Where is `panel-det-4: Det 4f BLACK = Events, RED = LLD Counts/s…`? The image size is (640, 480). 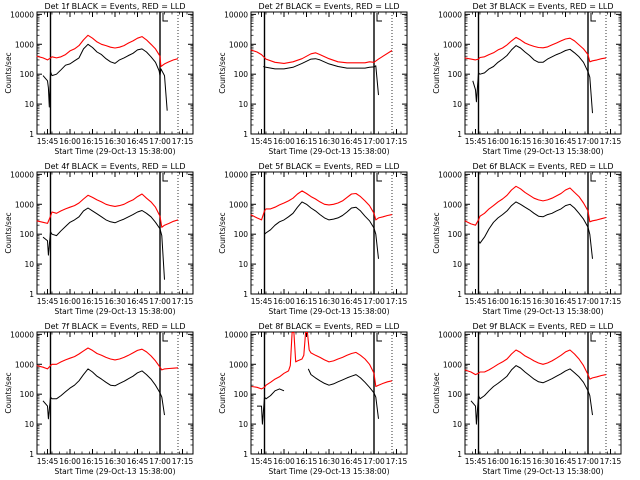 panel-det-4: Det 4f BLACK = Events, RED = LLD Counts/s… is located at coordinates (99, 239).